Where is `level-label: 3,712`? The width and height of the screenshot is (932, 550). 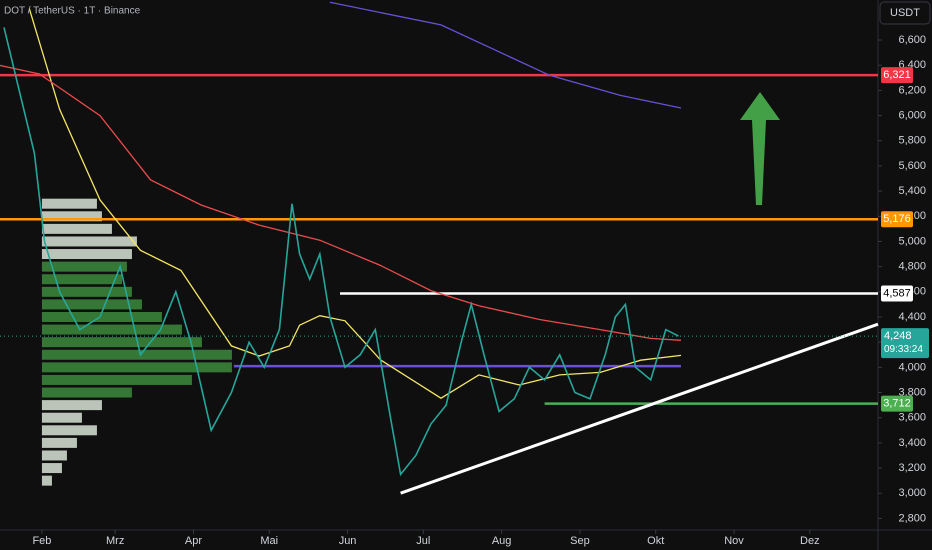 level-label: 3,712 is located at coordinates (897, 404).